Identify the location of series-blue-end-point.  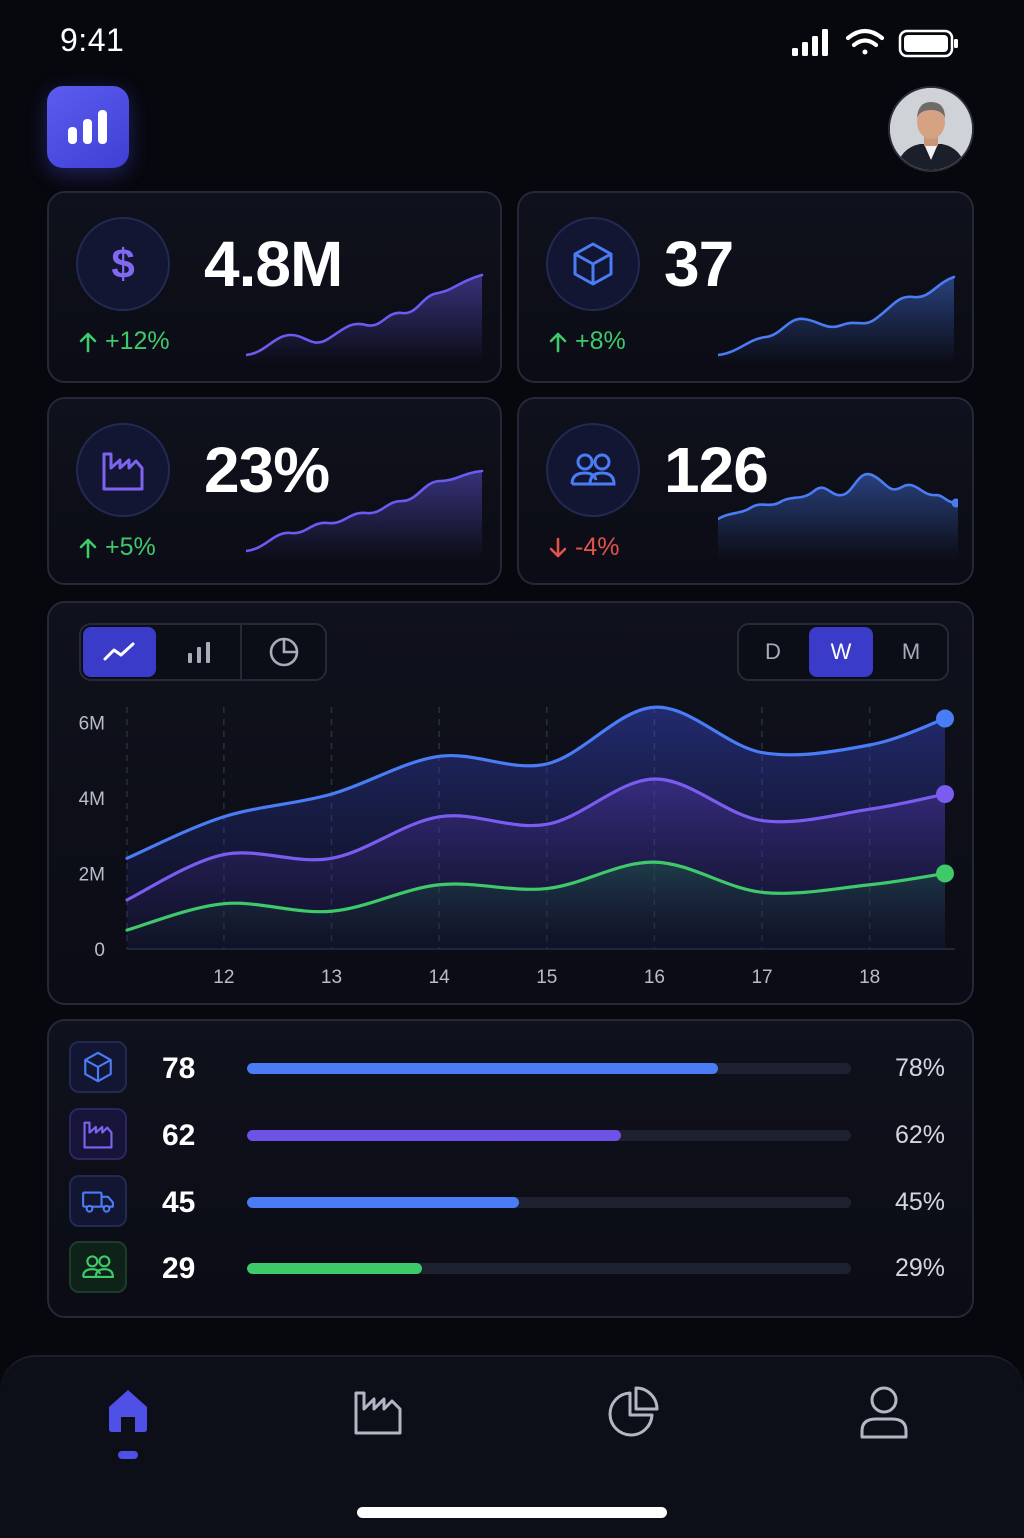
(945, 718).